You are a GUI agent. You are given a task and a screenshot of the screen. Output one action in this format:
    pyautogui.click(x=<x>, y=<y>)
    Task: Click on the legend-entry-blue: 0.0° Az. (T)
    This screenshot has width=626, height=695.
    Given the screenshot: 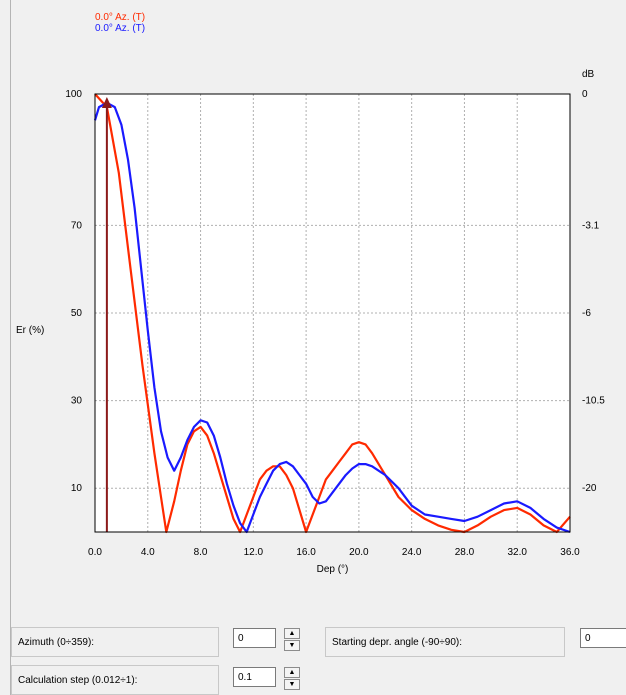 What is the action you would take?
    pyautogui.click(x=120, y=28)
    